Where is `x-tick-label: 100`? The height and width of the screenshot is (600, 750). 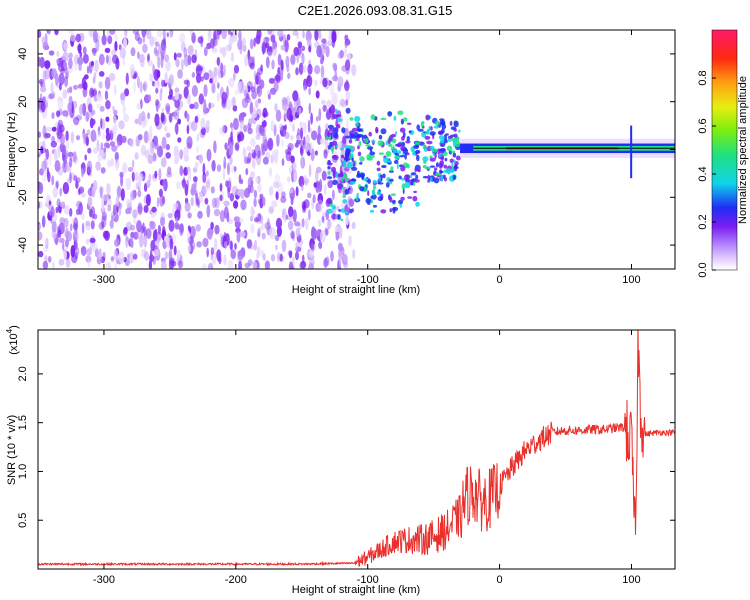 x-tick-label: 100 is located at coordinates (631, 280).